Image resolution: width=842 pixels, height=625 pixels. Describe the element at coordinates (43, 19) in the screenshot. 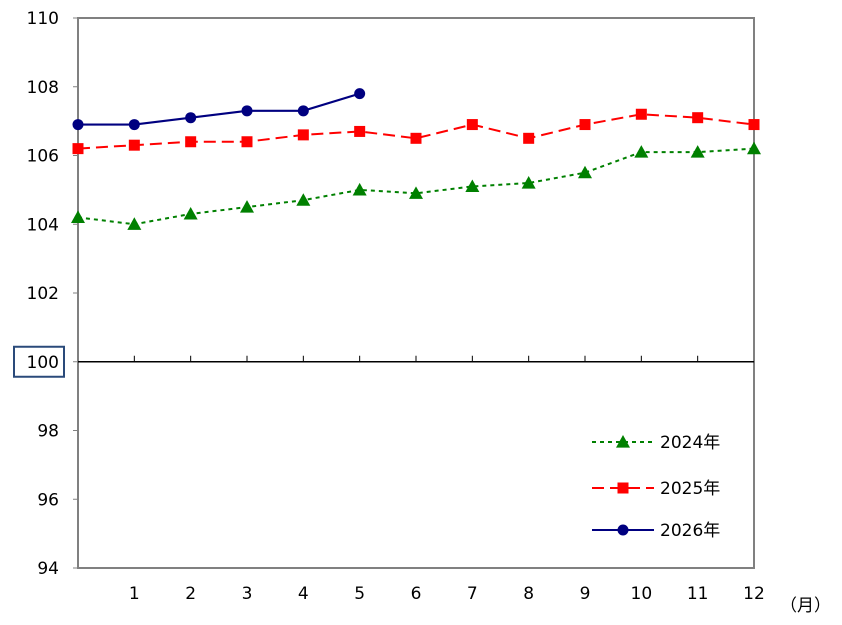

I see `y-tick-label: 110` at that location.